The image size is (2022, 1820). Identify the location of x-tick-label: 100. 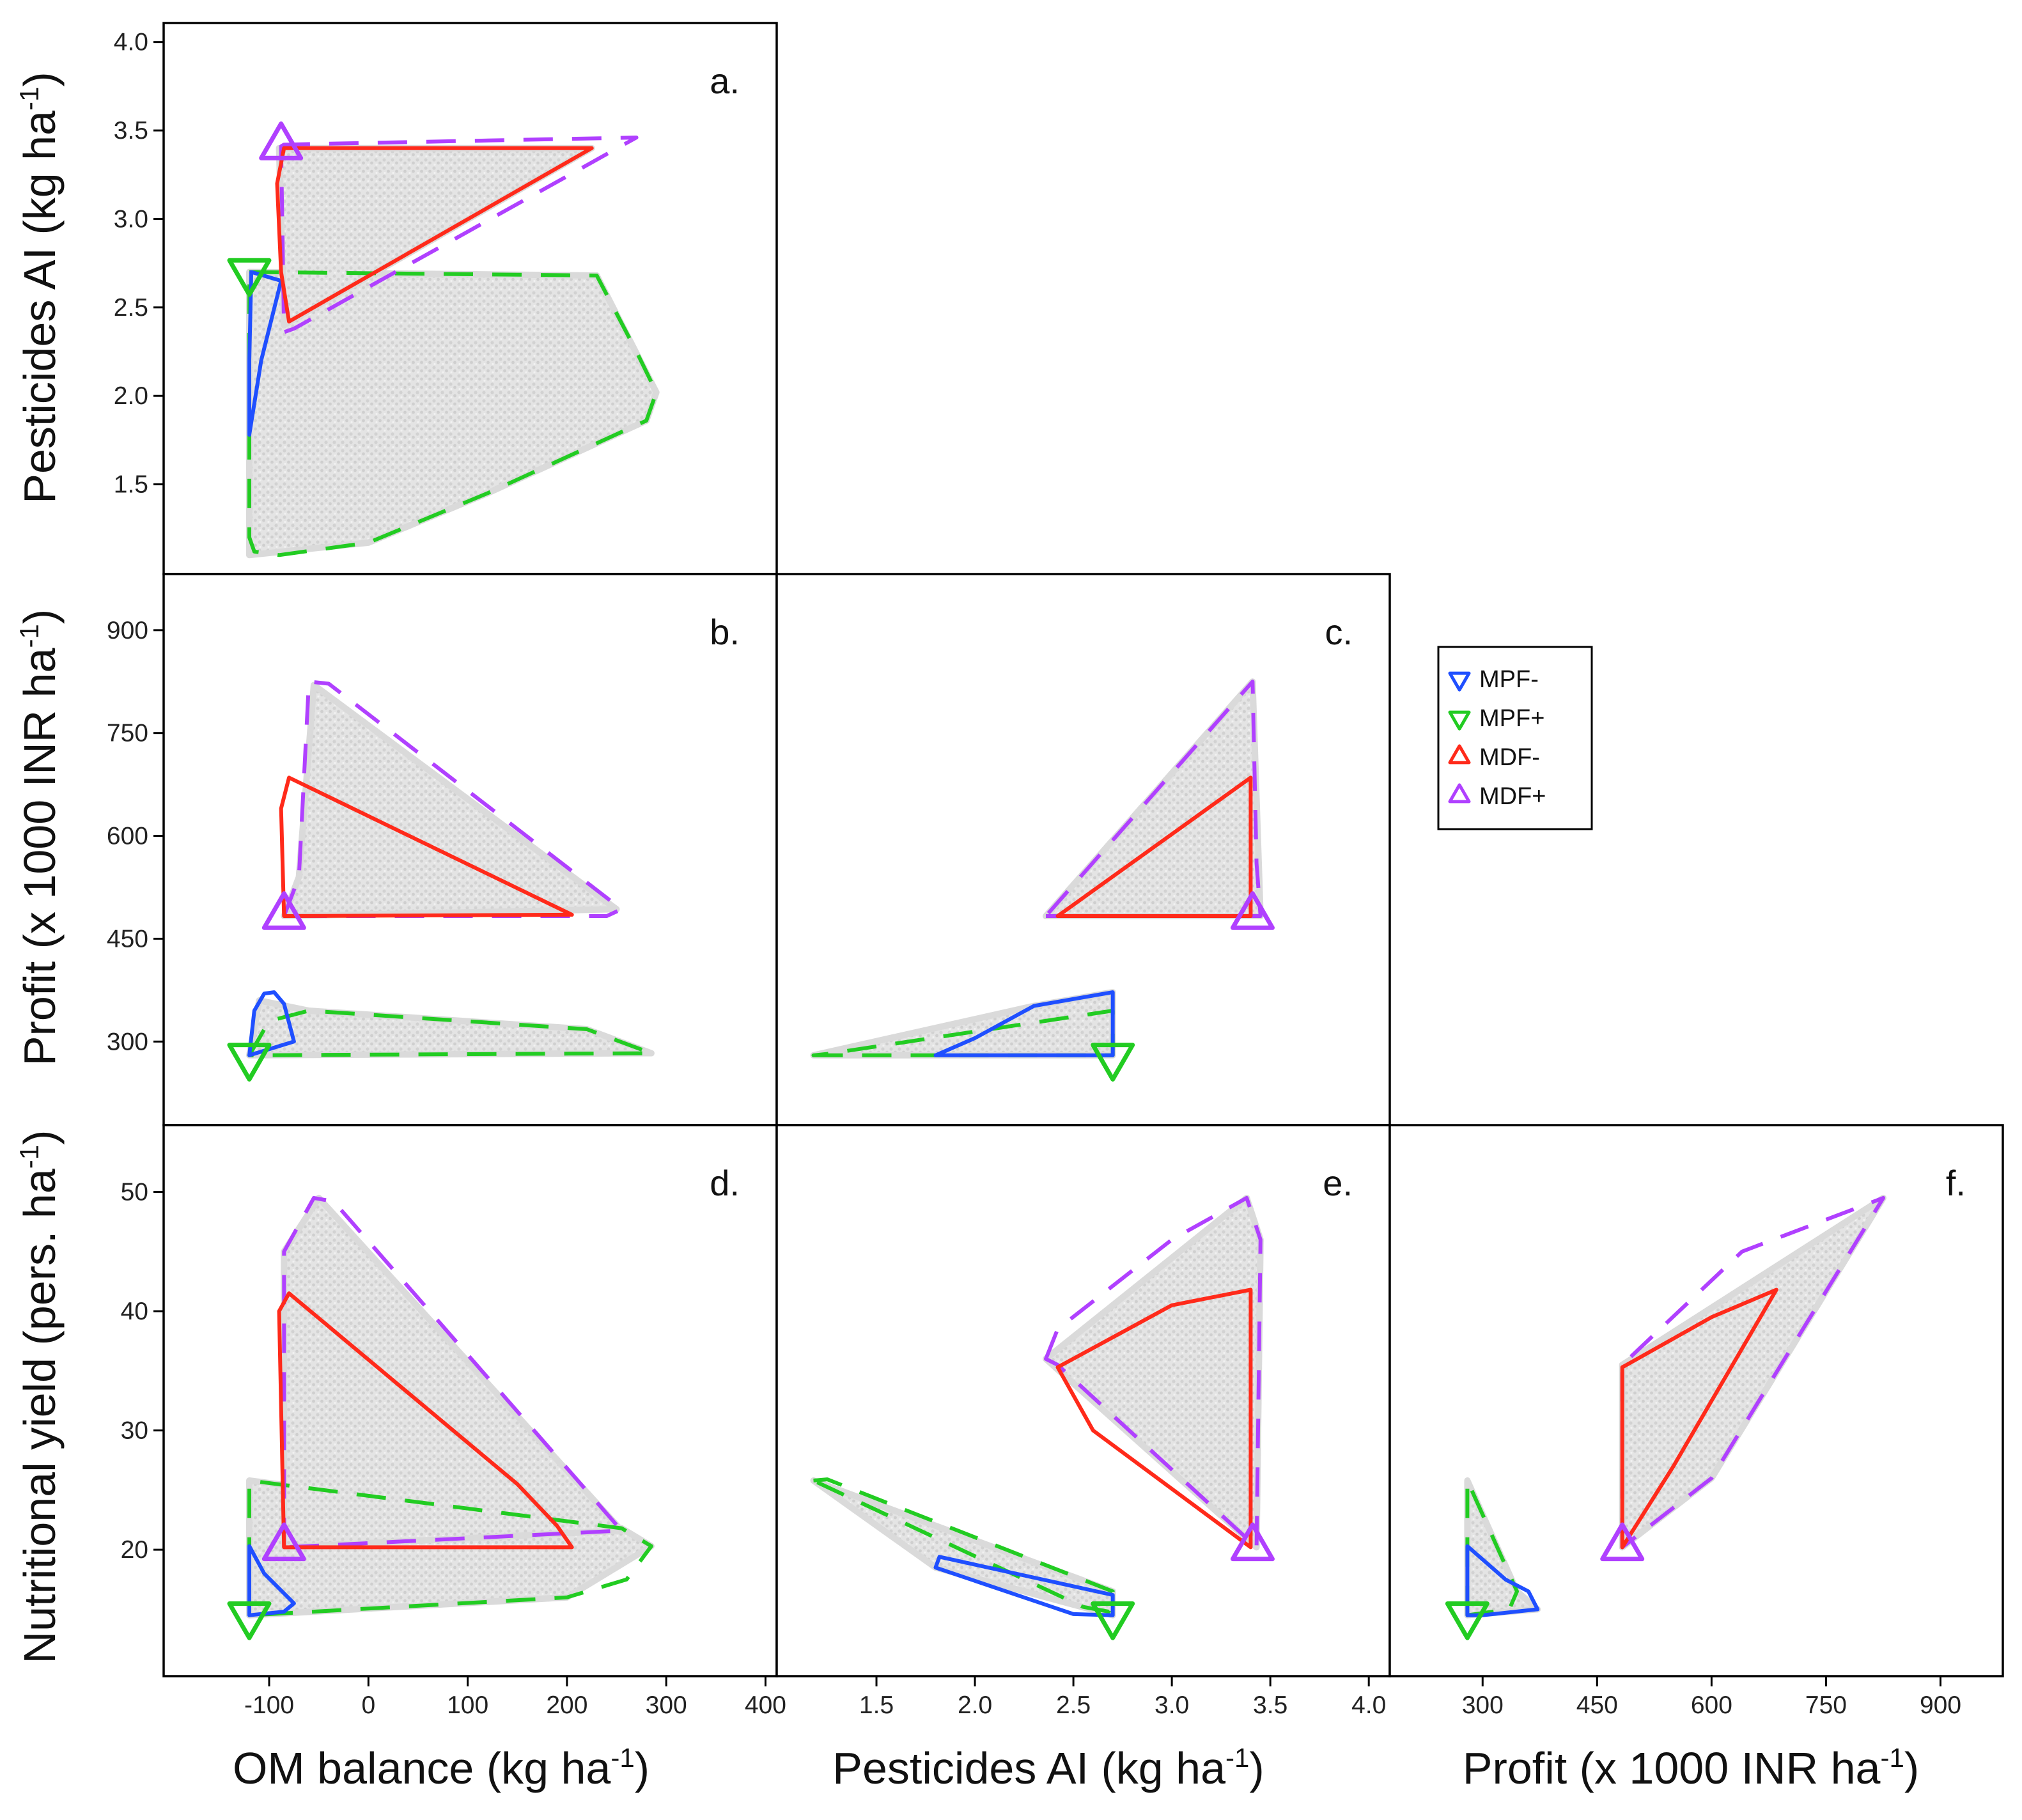
(467, 1705).